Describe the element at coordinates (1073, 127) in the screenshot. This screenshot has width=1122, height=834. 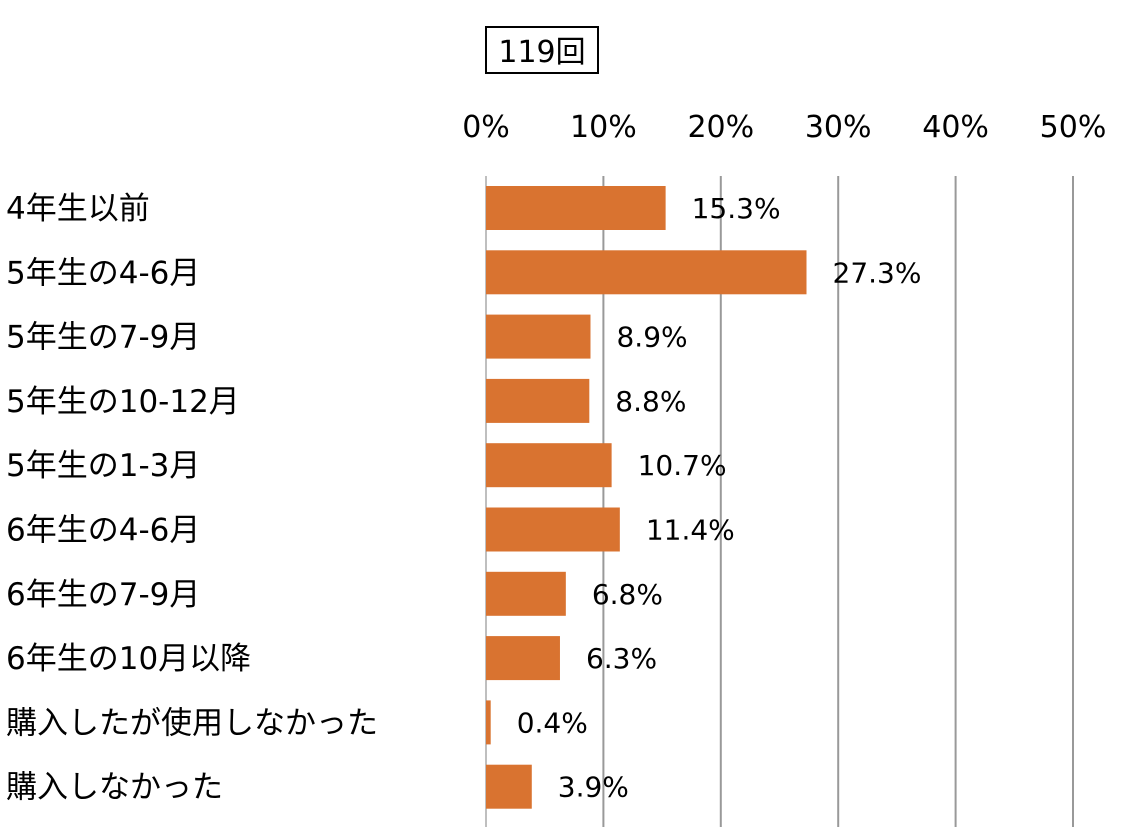
I see `x-tick-label: 50%` at that location.